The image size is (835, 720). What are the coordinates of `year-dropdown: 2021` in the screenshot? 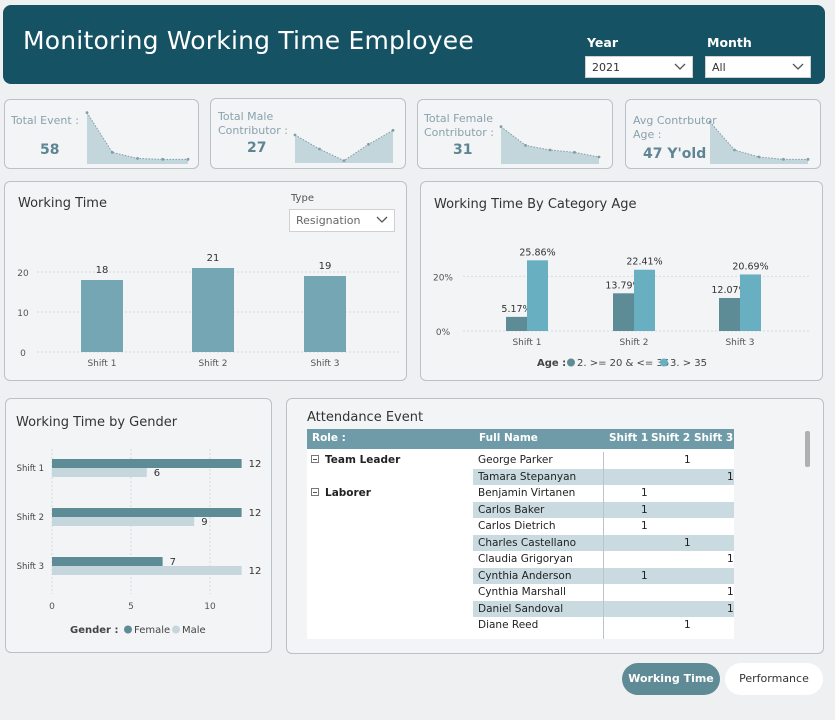 It's located at (639, 67).